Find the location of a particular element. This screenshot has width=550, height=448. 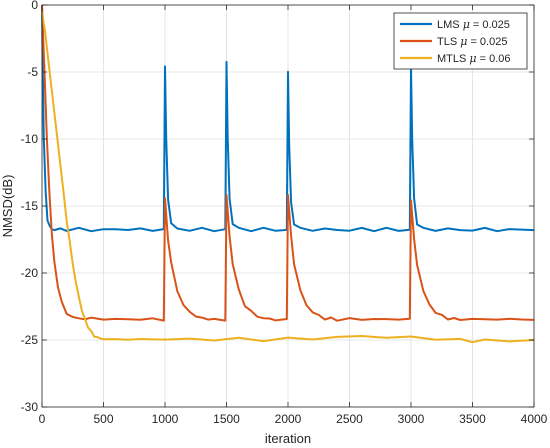

y-tick-label: -15 is located at coordinates (30, 206).